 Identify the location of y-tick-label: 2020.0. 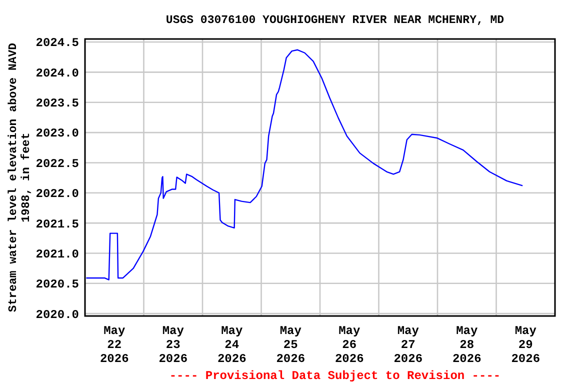
(57, 315).